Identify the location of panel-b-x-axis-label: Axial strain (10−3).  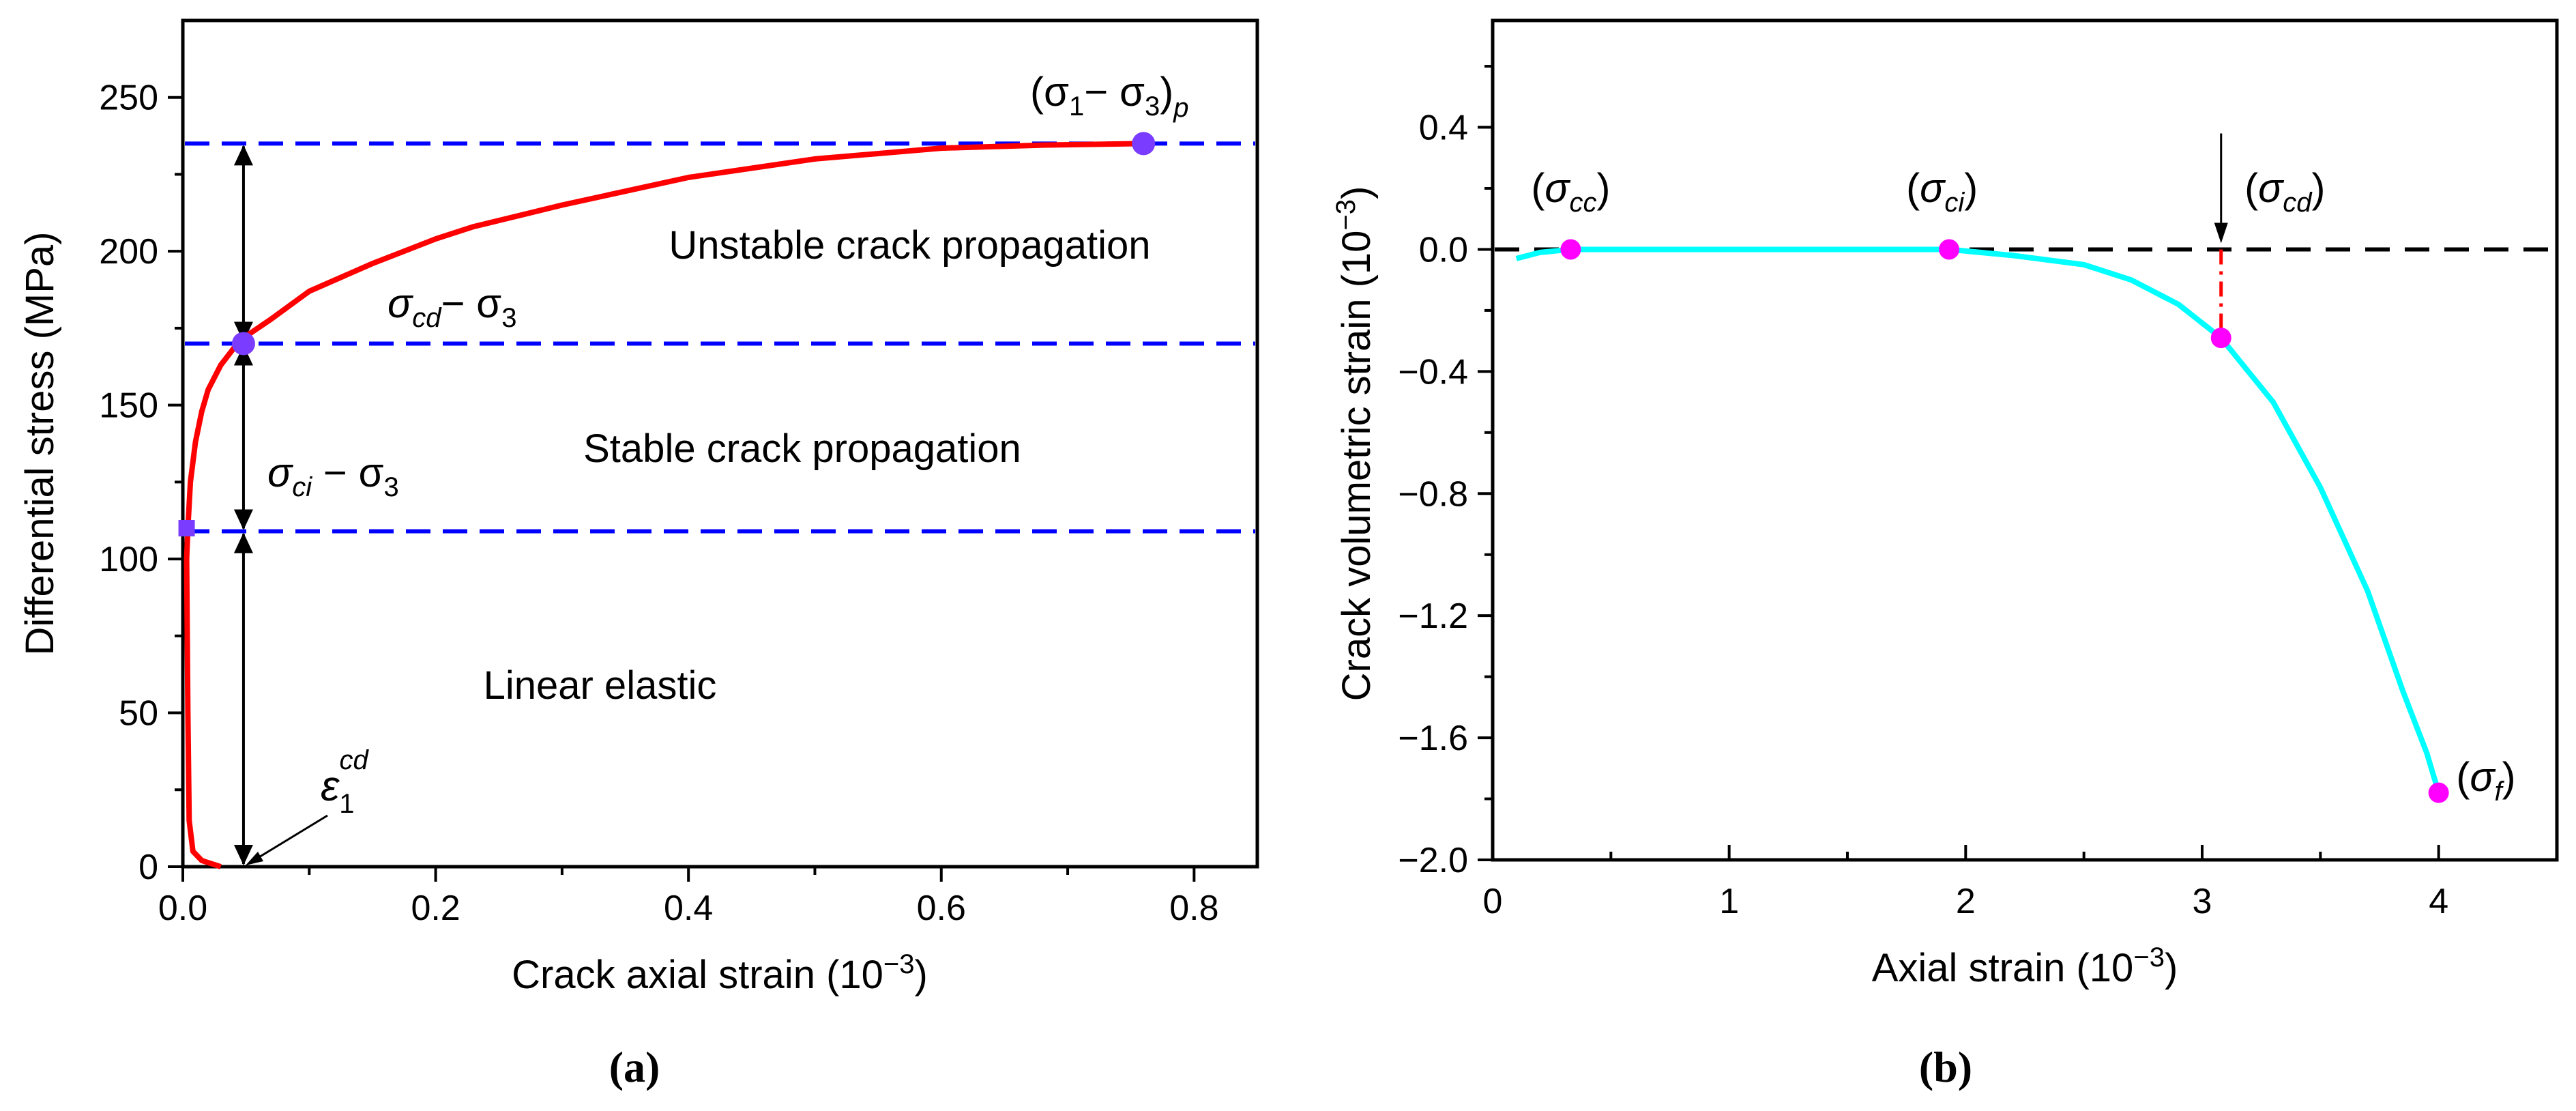
(2025, 966).